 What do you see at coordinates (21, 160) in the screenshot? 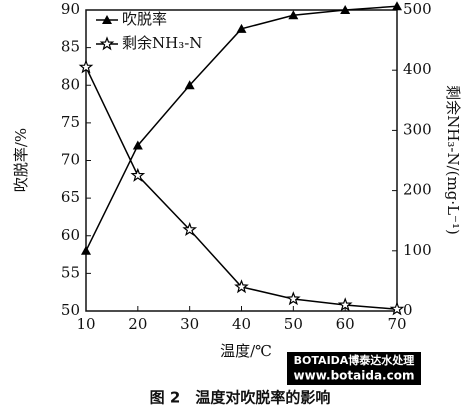
I see `y-axis-label: 吹脱率/%` at bounding box center [21, 160].